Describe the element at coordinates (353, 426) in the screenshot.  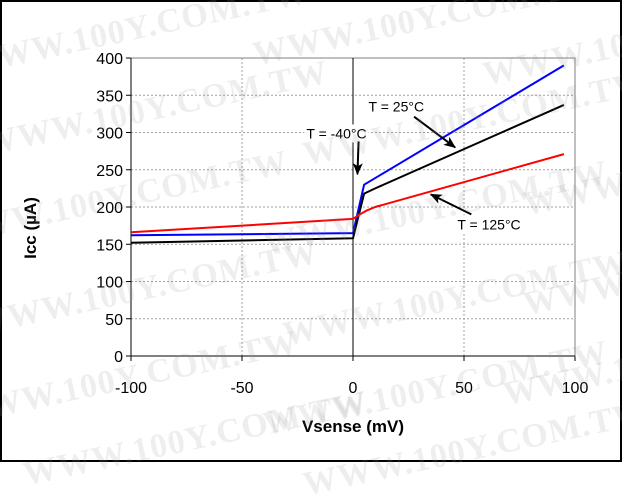
I see `x-axis-label: Vsense (mV)` at that location.